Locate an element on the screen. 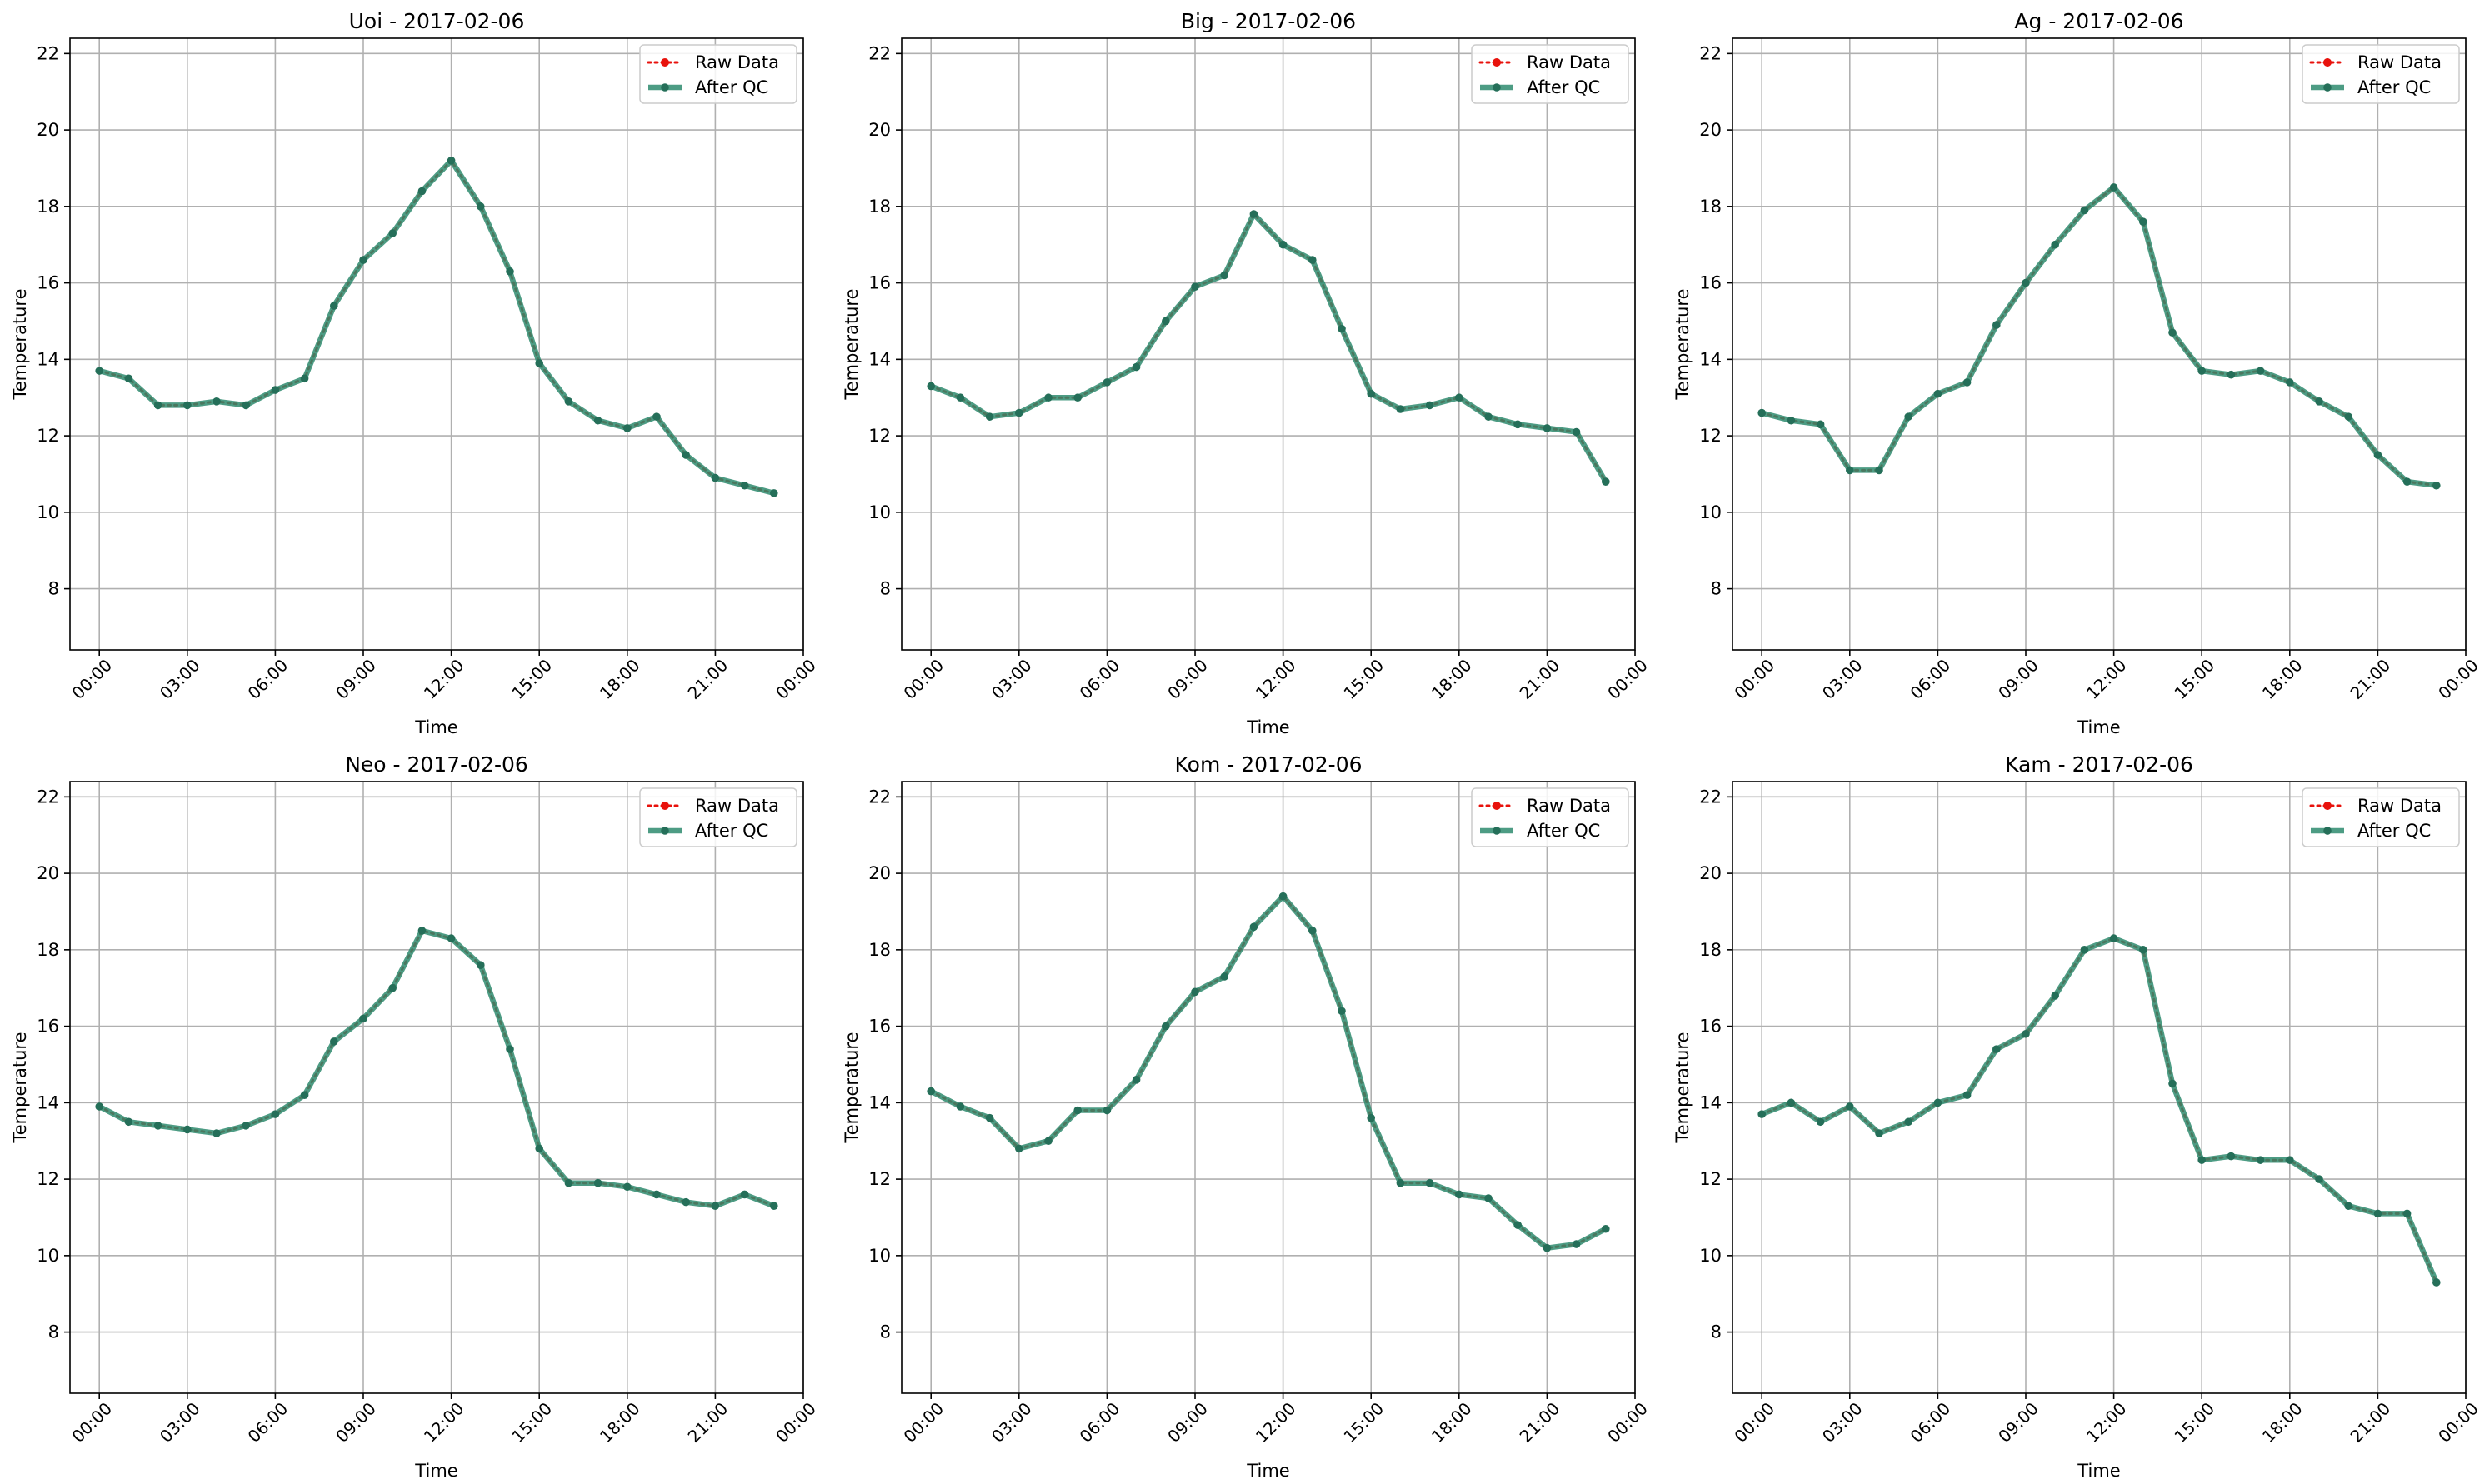 Image resolution: width=2485 pixels, height=1484 pixels. chart-title: Ag - 2017-02-06 is located at coordinates (2098, 21).